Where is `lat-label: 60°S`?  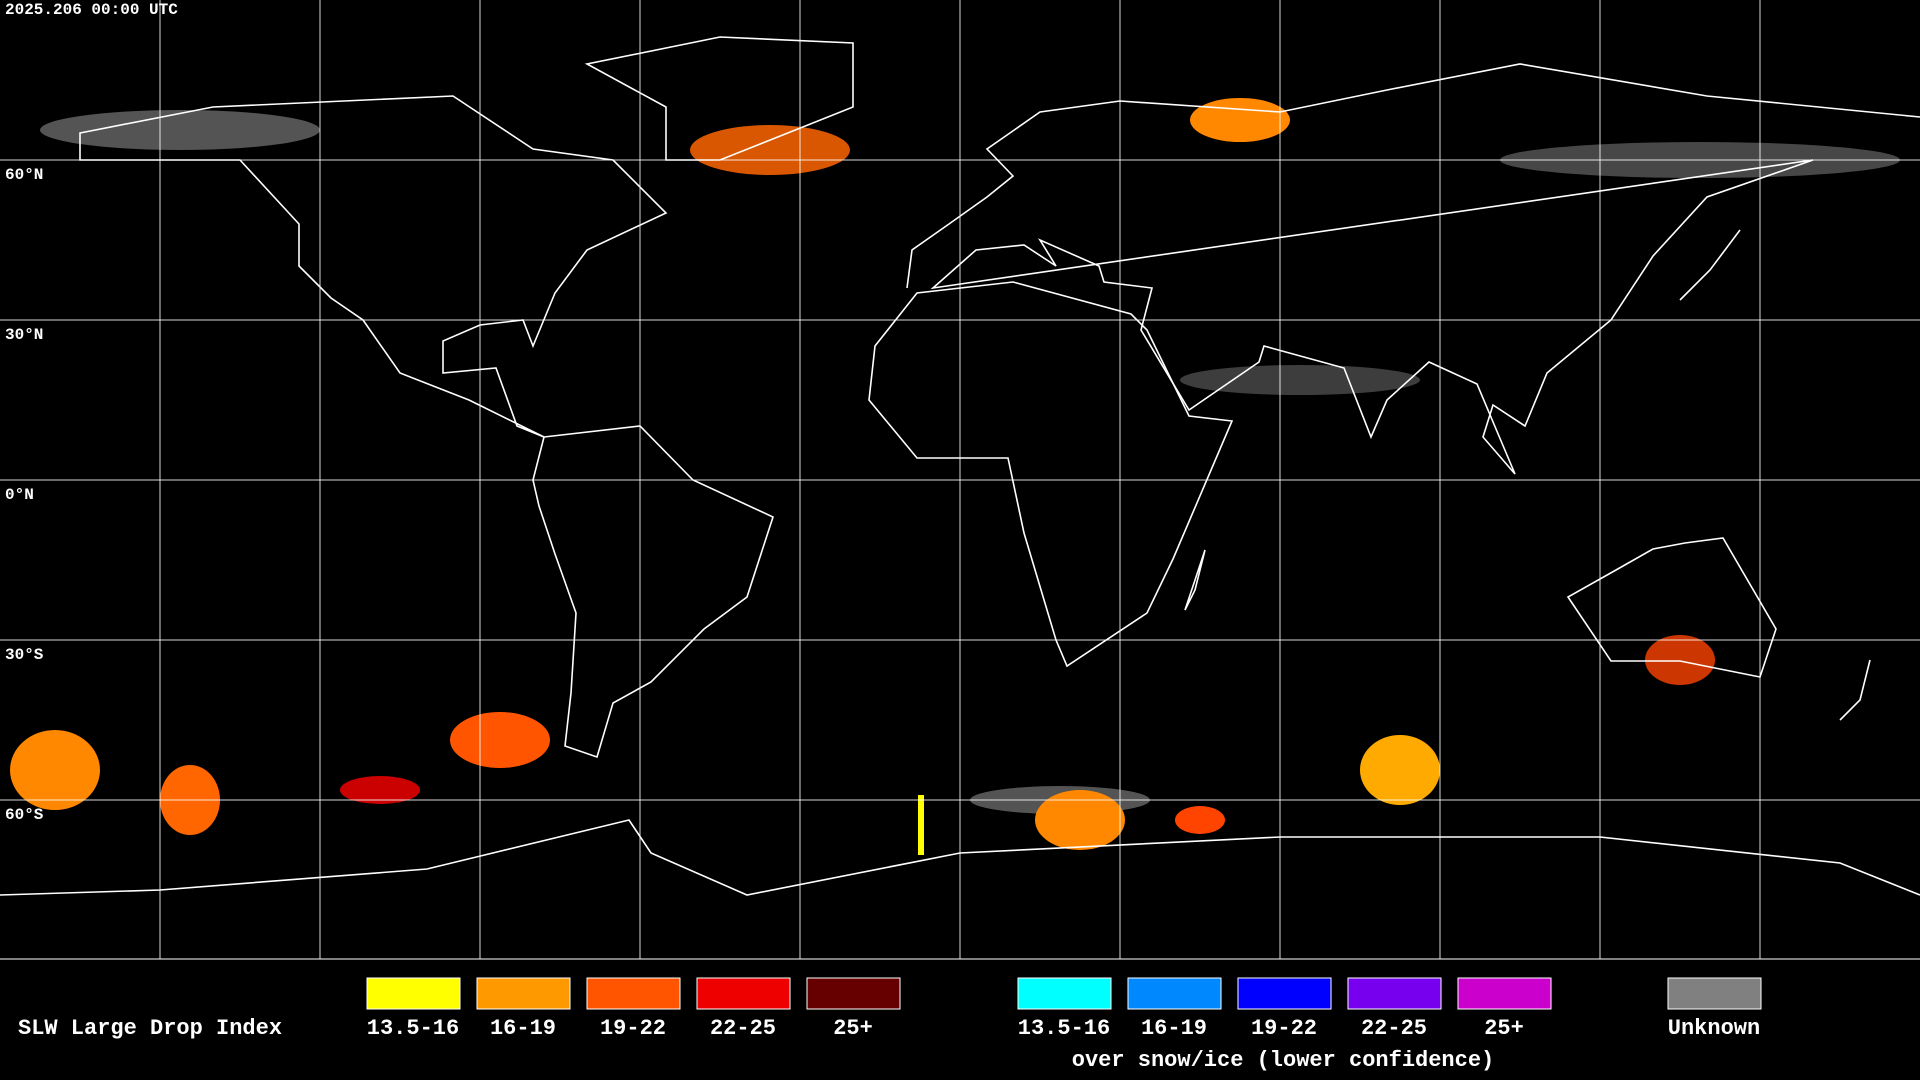 lat-label: 60°S is located at coordinates (24, 815).